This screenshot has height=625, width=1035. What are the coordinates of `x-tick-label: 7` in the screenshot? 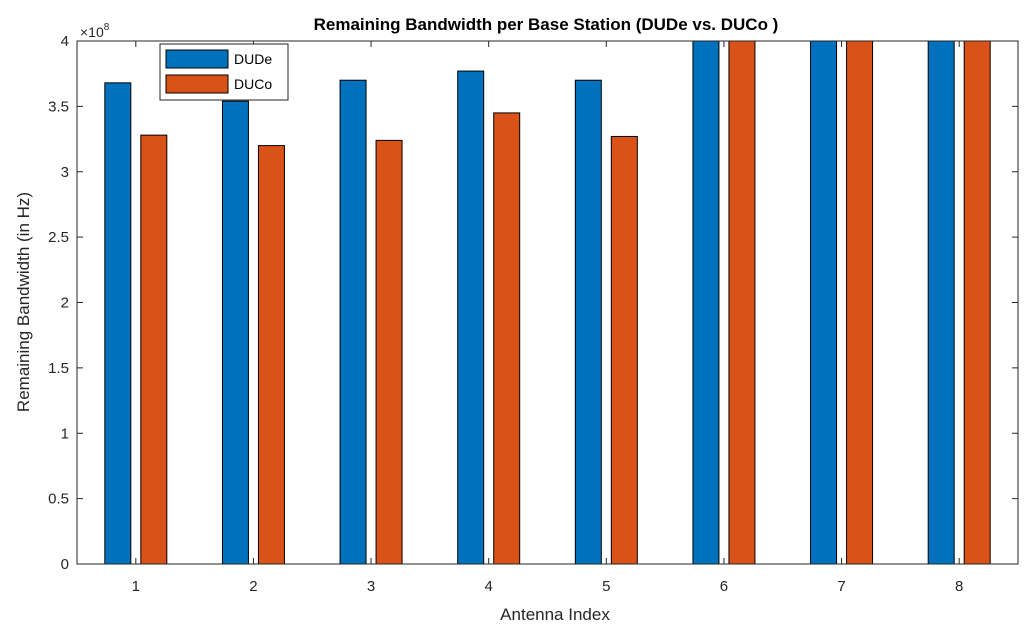 It's located at (841, 586).